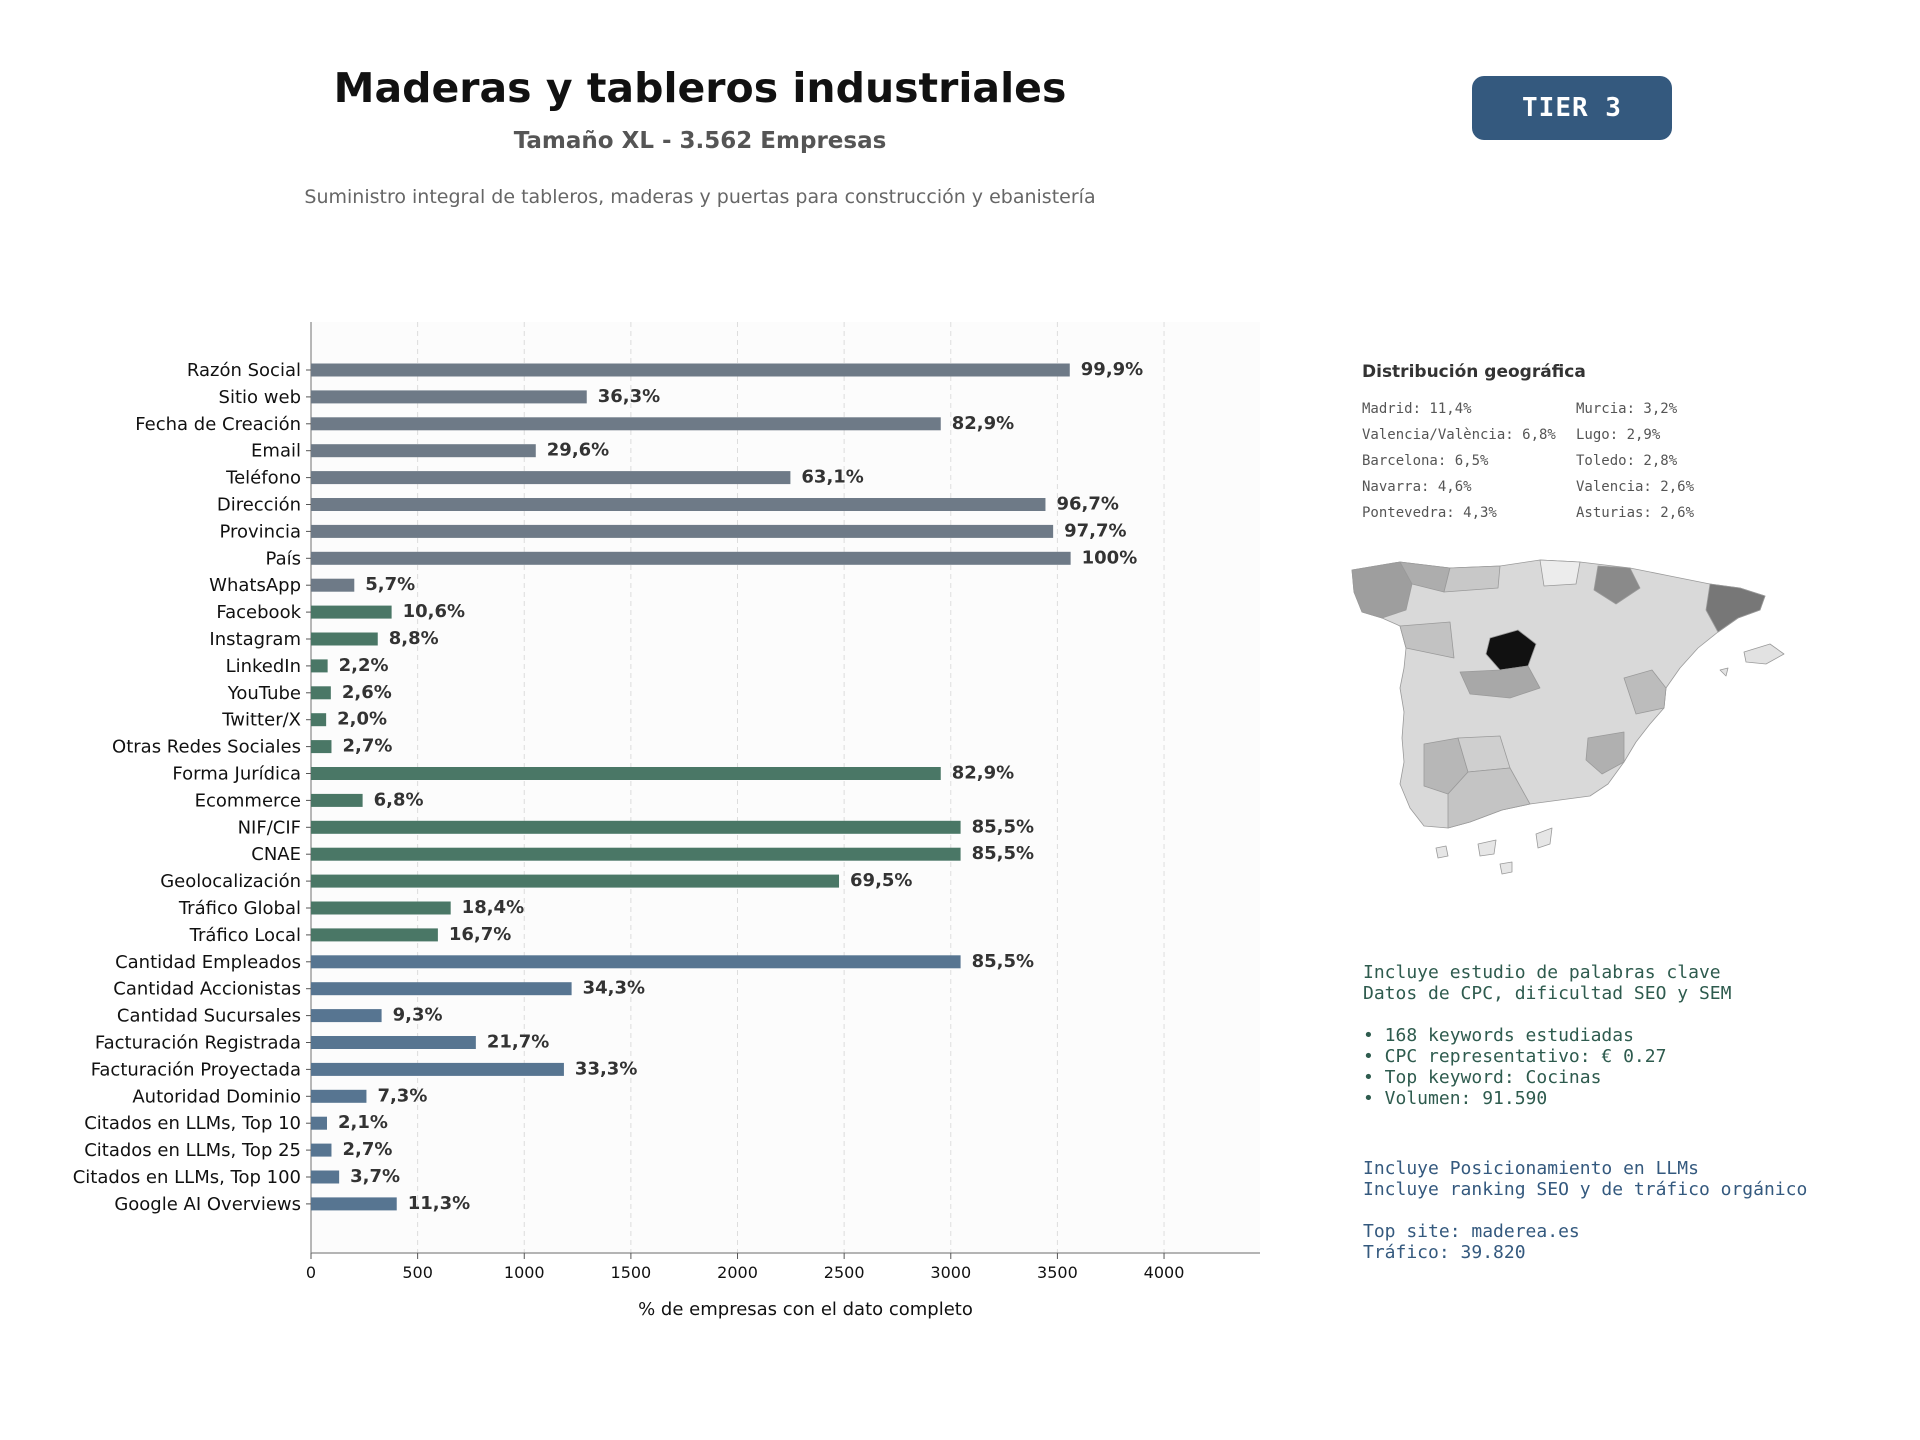  Describe the element at coordinates (230, 881) in the screenshot. I see `category-label: Geolocalización` at that location.